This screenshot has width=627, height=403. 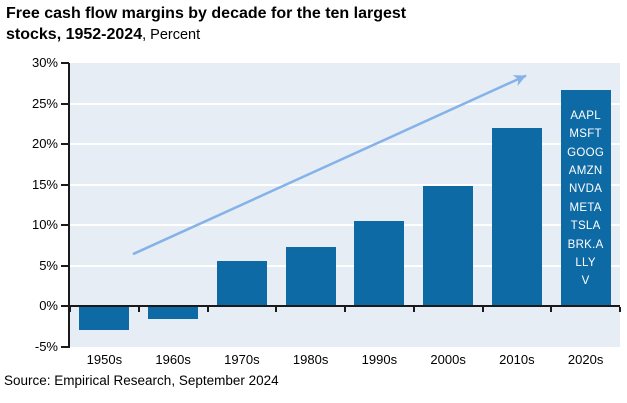 What do you see at coordinates (44, 103) in the screenshot?
I see `y-axis-label: 25%` at bounding box center [44, 103].